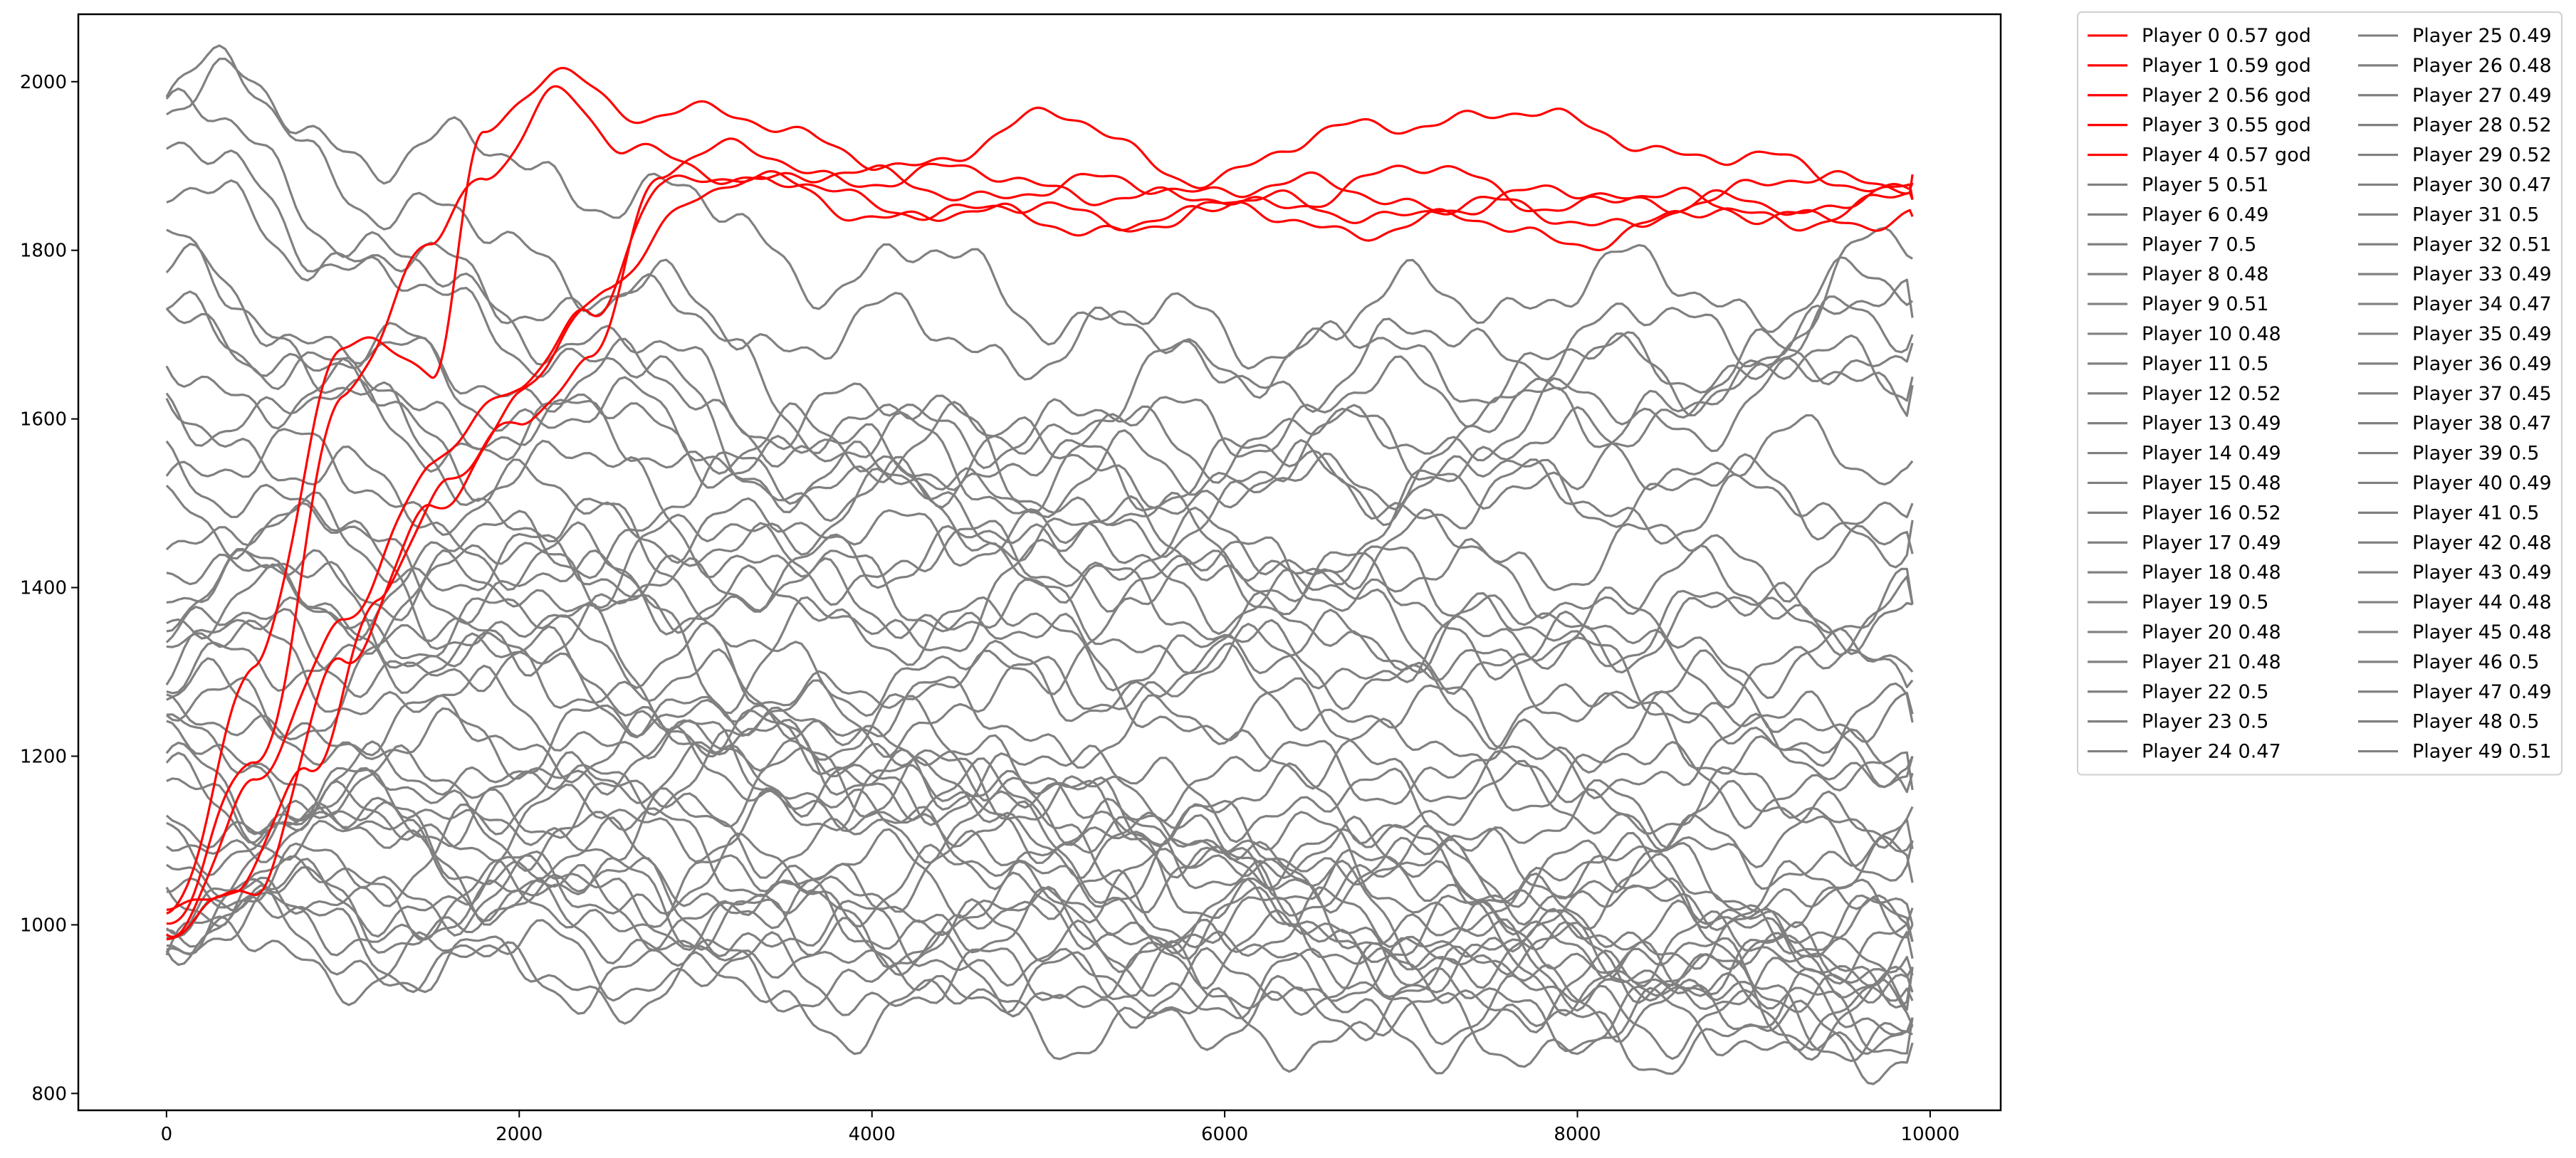  What do you see at coordinates (2482, 752) in the screenshot?
I see `legend-label: Player 49 0.51` at bounding box center [2482, 752].